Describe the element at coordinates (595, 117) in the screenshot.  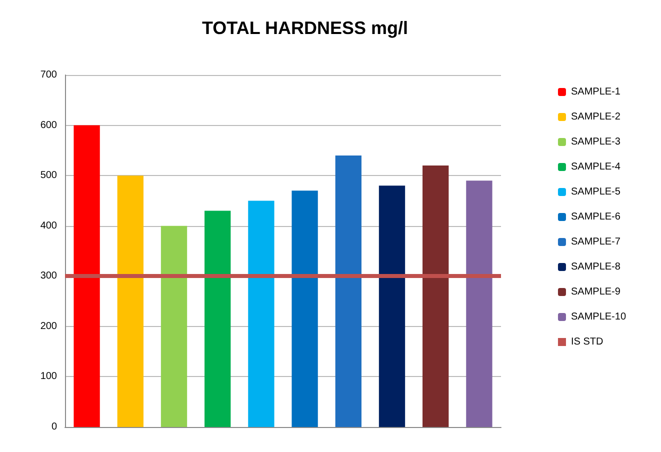
I see `legend-label: SAMPLE-2` at that location.